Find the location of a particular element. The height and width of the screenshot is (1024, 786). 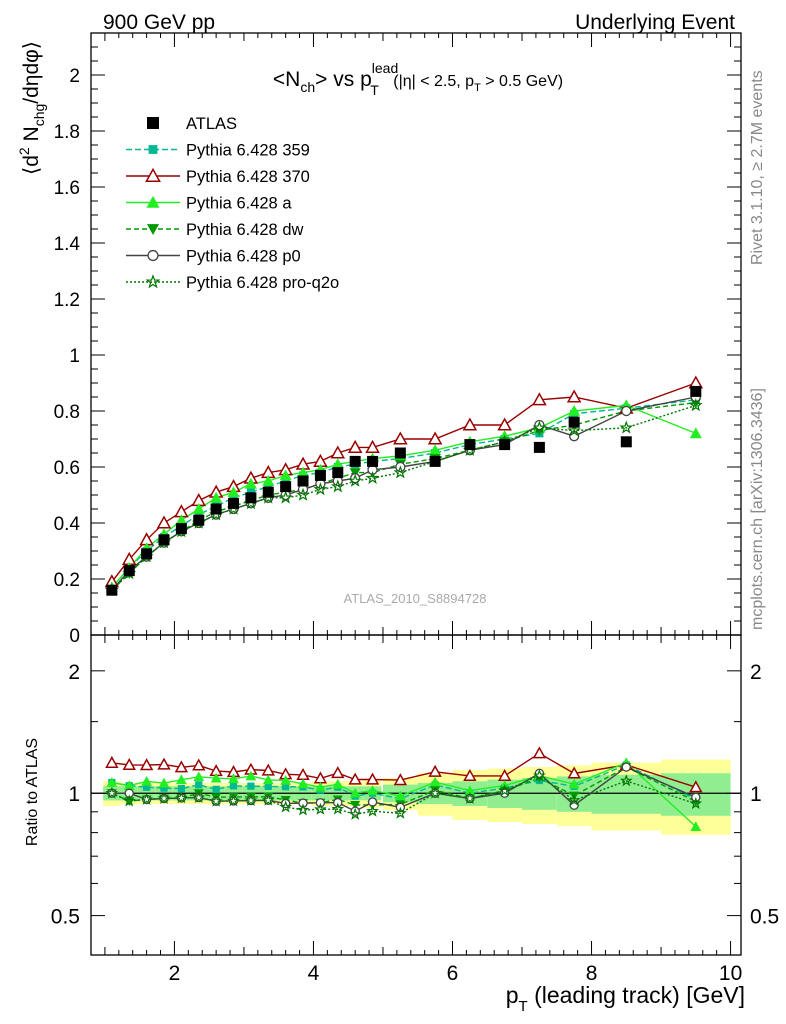

y-tick-label: 0.8 is located at coordinates (67, 412).